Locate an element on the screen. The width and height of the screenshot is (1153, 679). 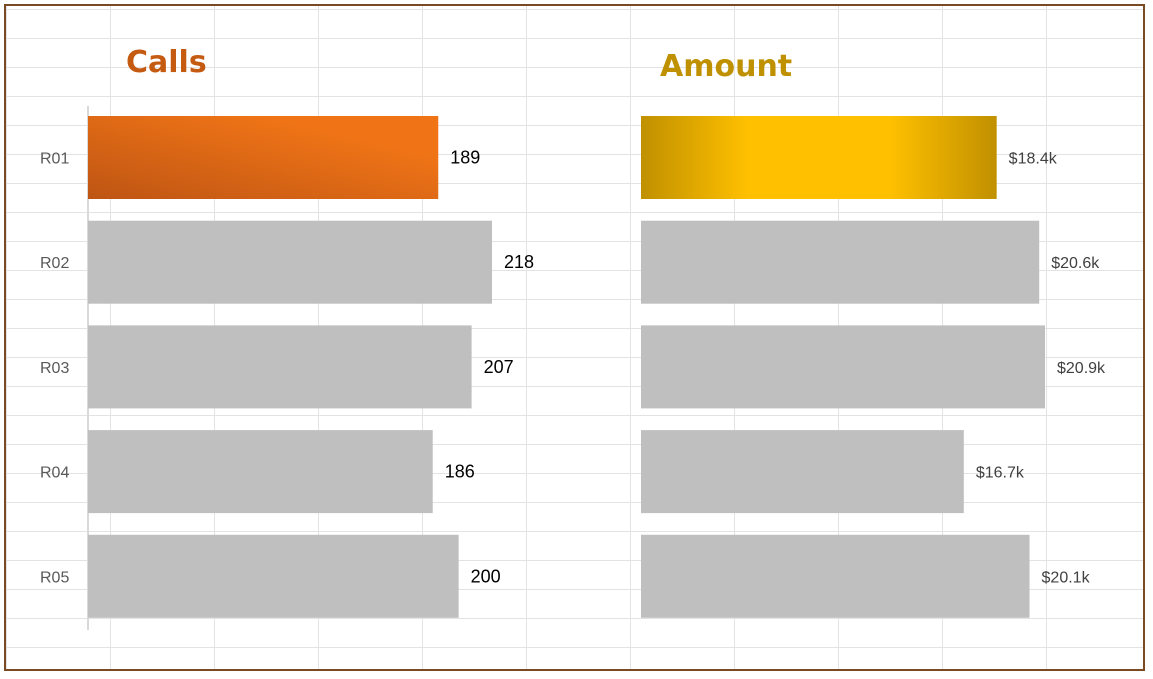
calls-bar-r04 is located at coordinates (260, 472).